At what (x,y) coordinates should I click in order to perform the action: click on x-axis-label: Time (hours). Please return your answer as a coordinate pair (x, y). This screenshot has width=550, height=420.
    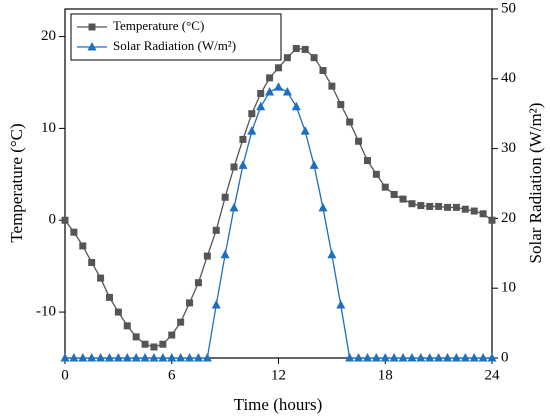
    Looking at the image, I should click on (278, 404).